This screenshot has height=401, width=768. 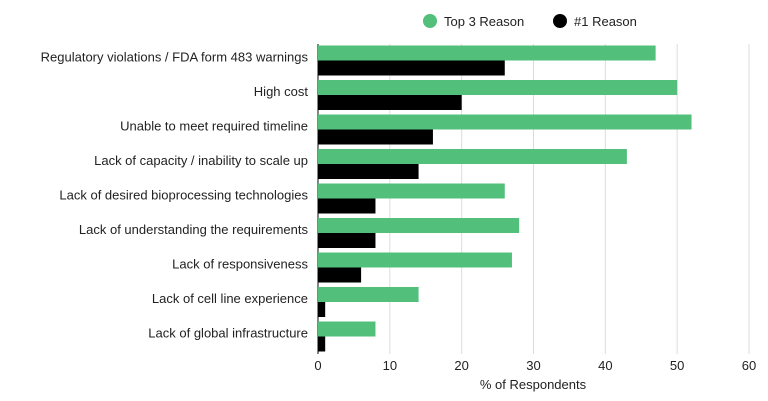 I want to click on bar-top-3-reason-lack-of-understanding-the-requirements, so click(x=419, y=225).